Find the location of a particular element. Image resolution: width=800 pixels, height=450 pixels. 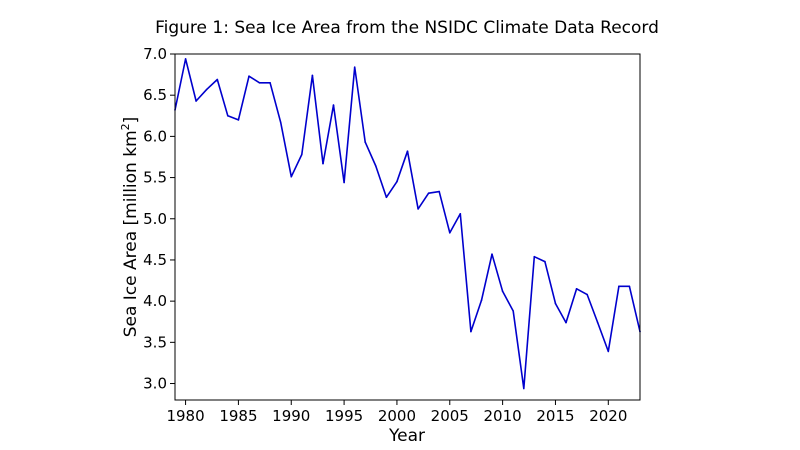

y-tick-label-6.5: 6.5 is located at coordinates (155, 95).